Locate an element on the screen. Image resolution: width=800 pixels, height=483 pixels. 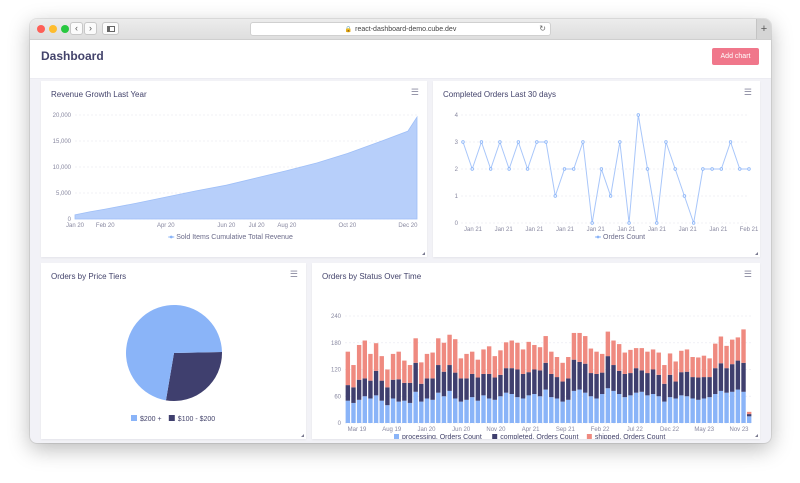
sidebar-toggle-button is located at coordinates (110, 28).